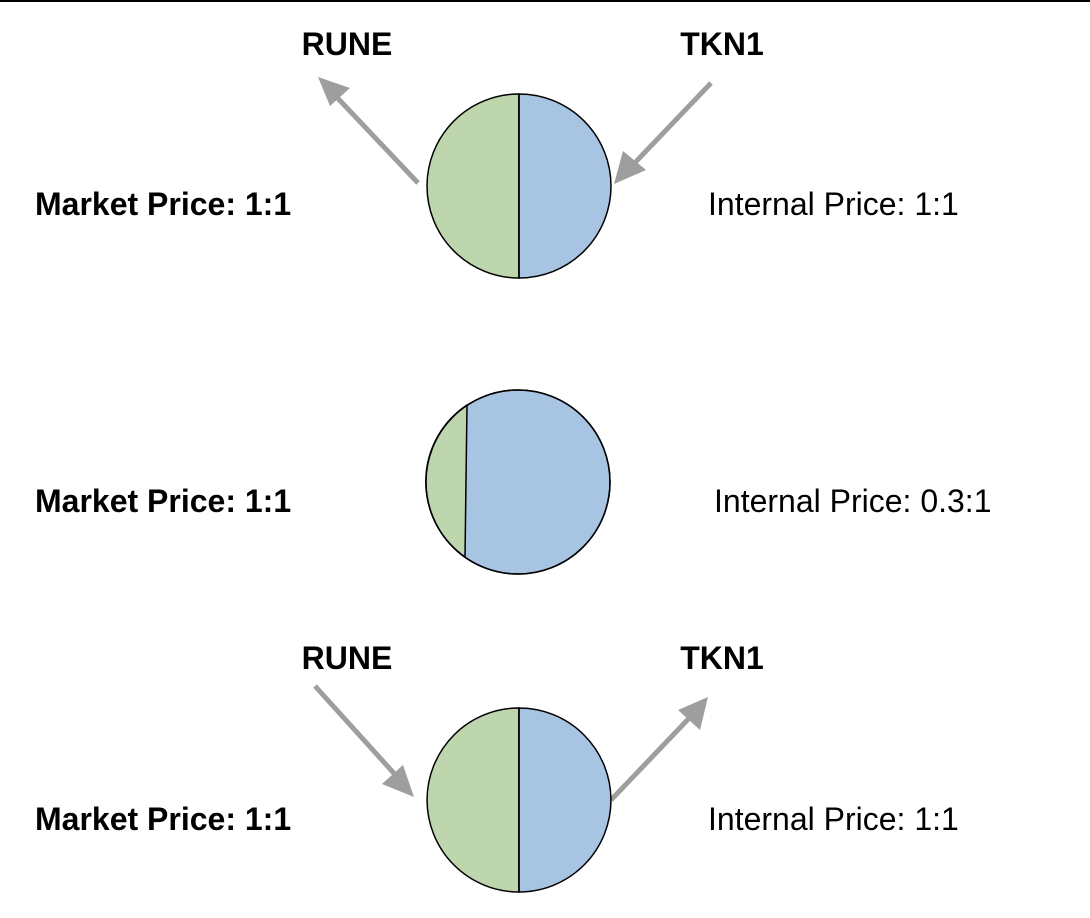 The image size is (1090, 918). Describe the element at coordinates (669, 126) in the screenshot. I see `tkn1-in-arrow` at that location.